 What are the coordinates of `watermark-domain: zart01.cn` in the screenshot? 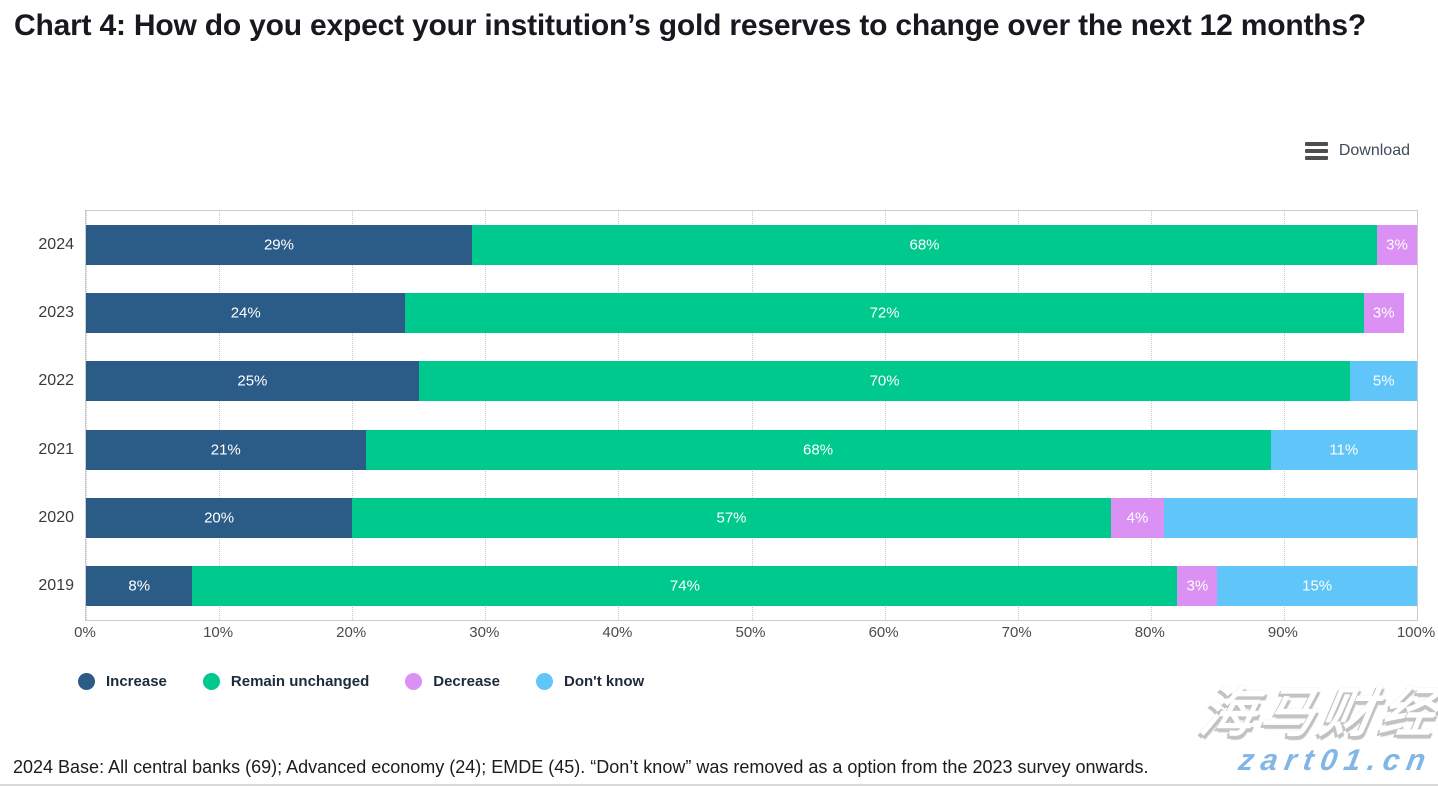 It's located at (1335, 760).